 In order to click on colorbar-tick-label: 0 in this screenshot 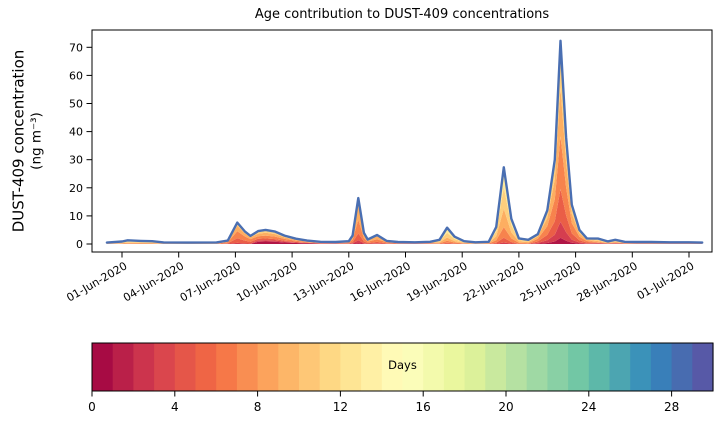, I will do `click(92, 407)`.